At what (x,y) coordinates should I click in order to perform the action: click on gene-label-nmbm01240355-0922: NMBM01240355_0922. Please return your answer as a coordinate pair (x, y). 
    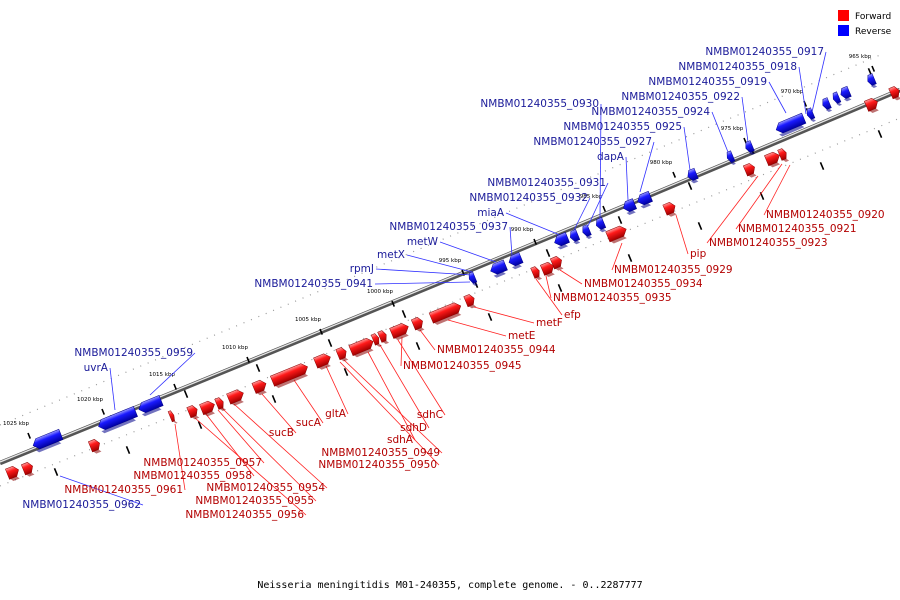
    Looking at the image, I should click on (680, 97).